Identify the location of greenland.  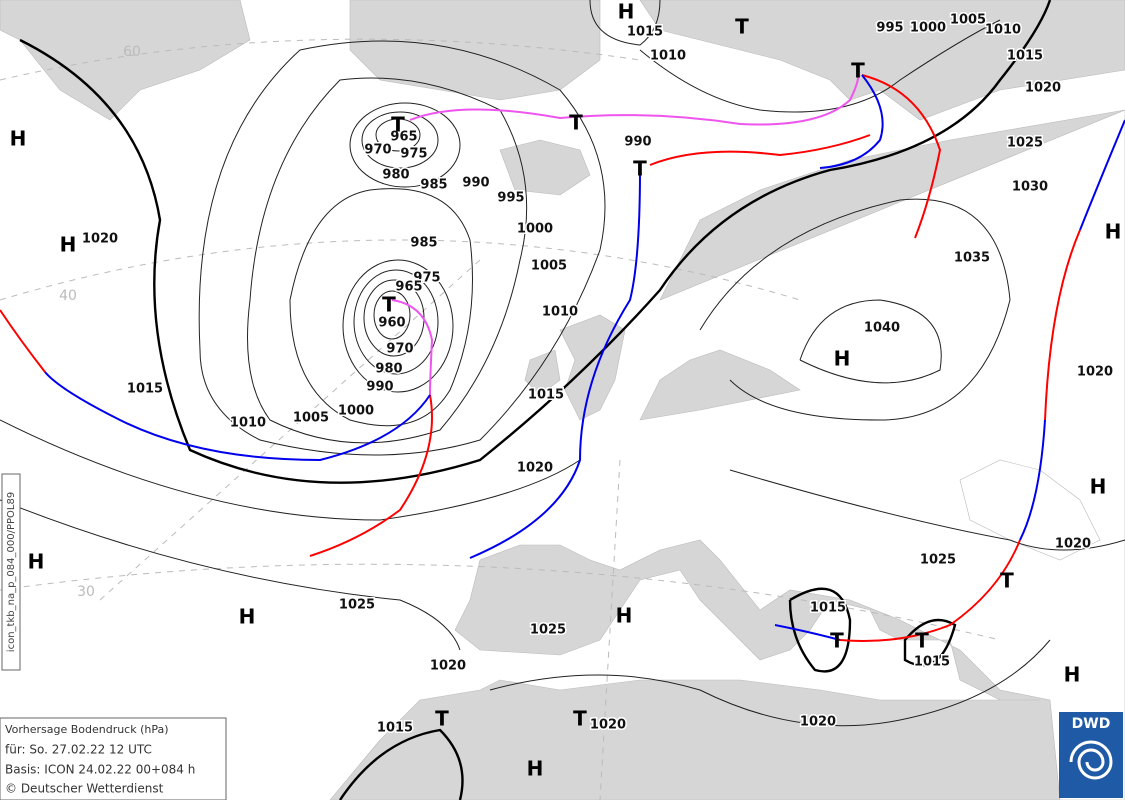
(125, 60).